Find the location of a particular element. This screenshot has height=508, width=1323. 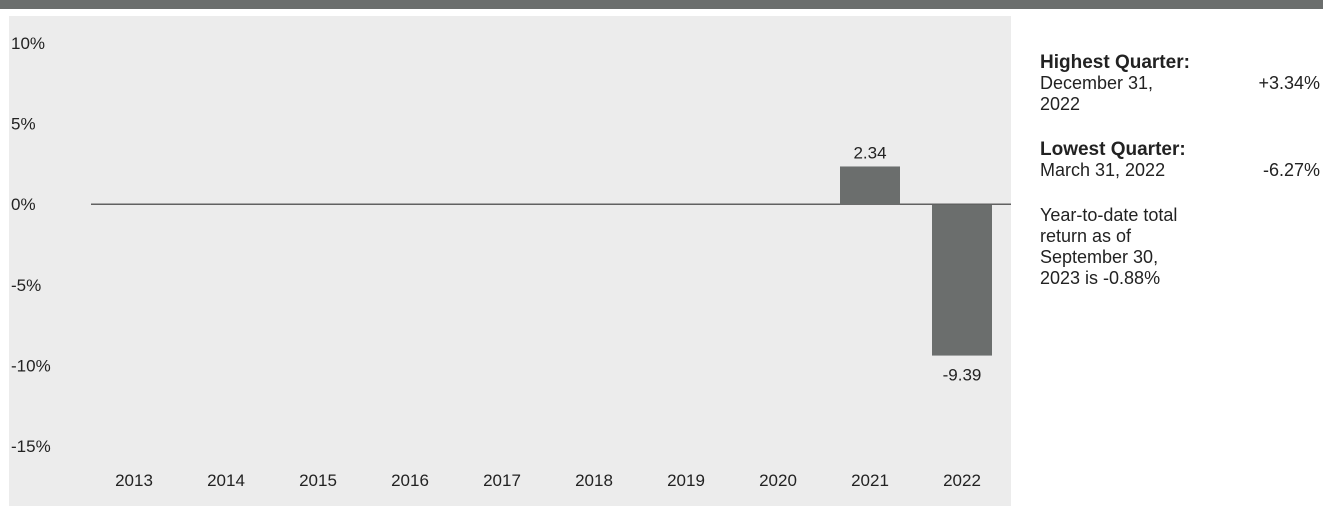

highest-quarter-value: +3.34% is located at coordinates (1289, 83).